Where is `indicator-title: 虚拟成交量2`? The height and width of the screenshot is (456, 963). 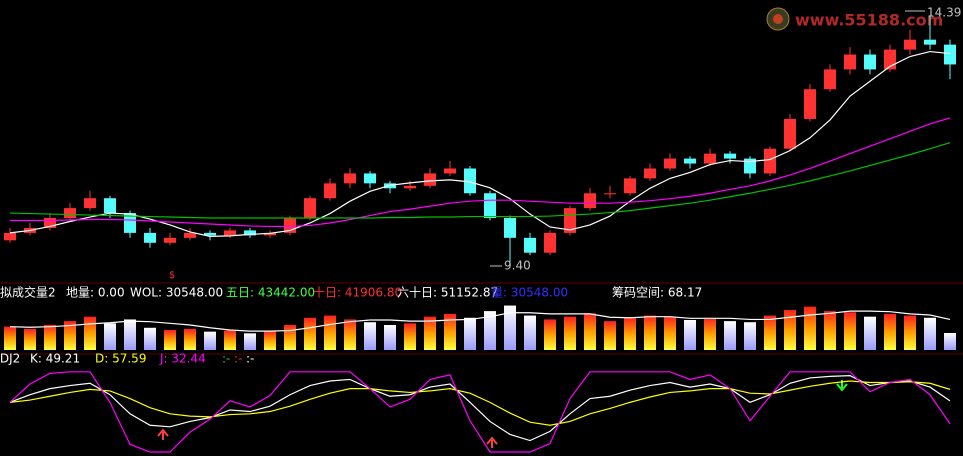
indicator-title: 虚拟成交量2 is located at coordinates (28, 292).